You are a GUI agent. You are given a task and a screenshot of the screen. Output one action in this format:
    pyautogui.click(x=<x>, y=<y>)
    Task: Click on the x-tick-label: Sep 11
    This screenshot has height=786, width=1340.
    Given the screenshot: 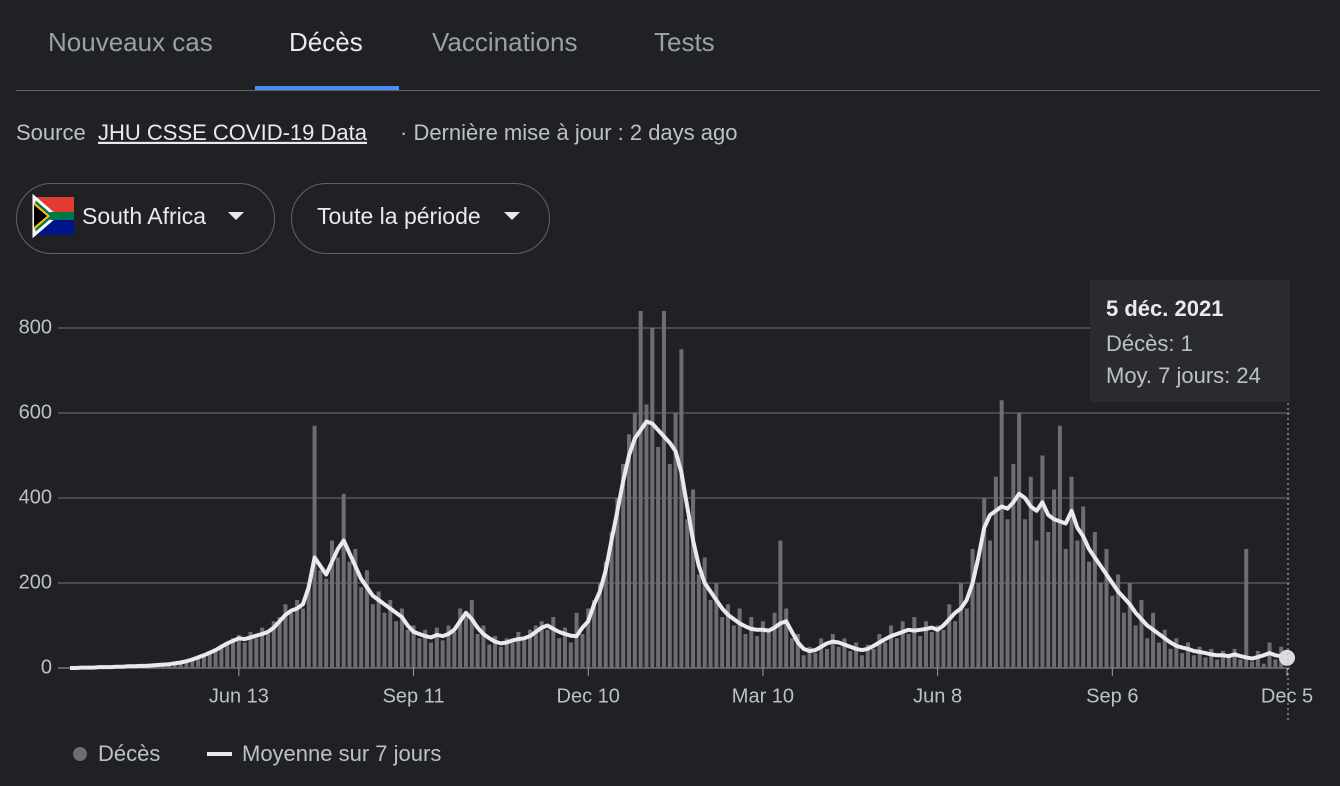 What is the action you would take?
    pyautogui.click(x=414, y=696)
    